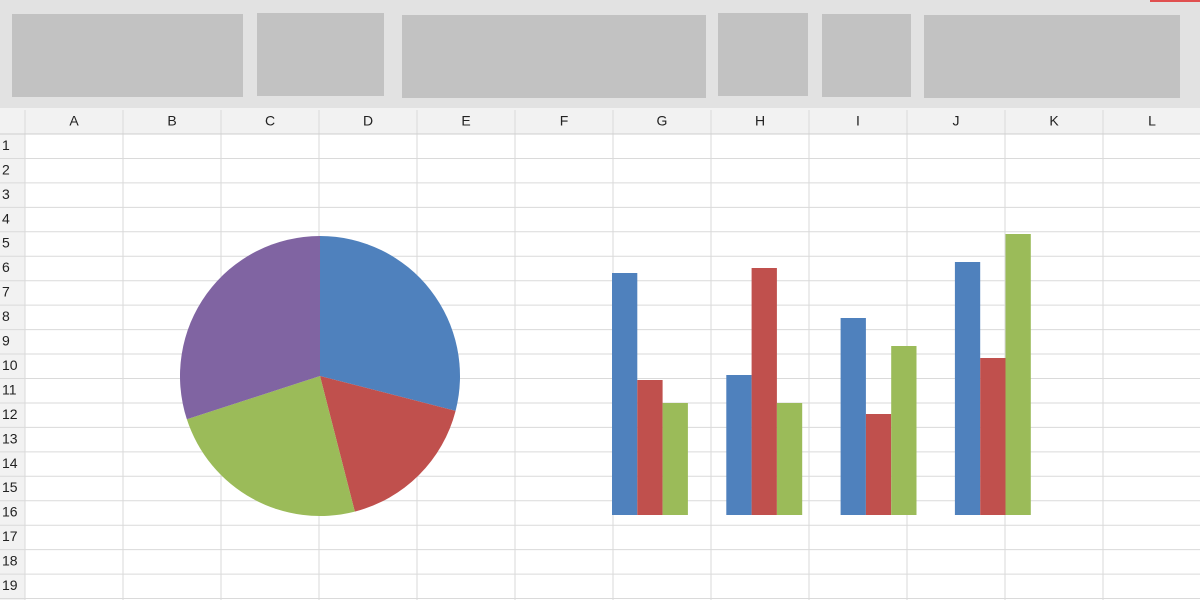  What do you see at coordinates (10, 585) in the screenshot?
I see `row-header: 19` at bounding box center [10, 585].